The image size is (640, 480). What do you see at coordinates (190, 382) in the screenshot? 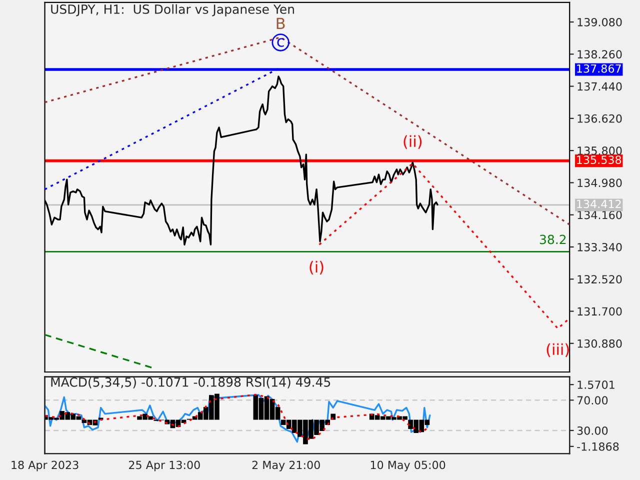
I see `chart-title: MACD(5,34,5) -0.1071 -0.1898 RSI(14) 49.45` at bounding box center [190, 382].